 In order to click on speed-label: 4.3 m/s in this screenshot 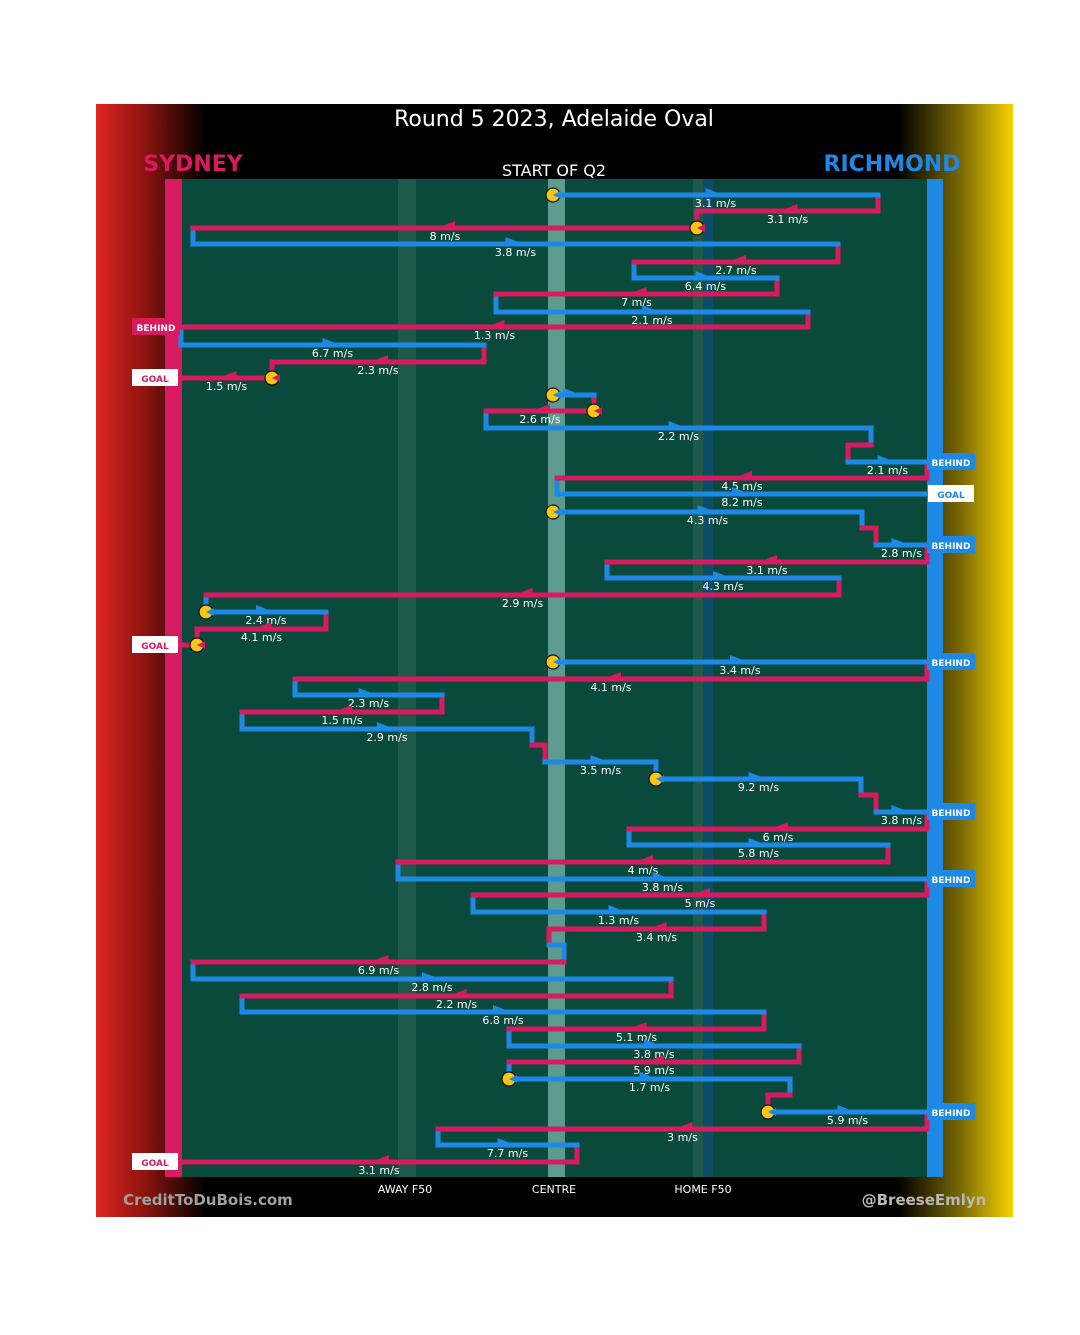, I will do `click(707, 520)`.